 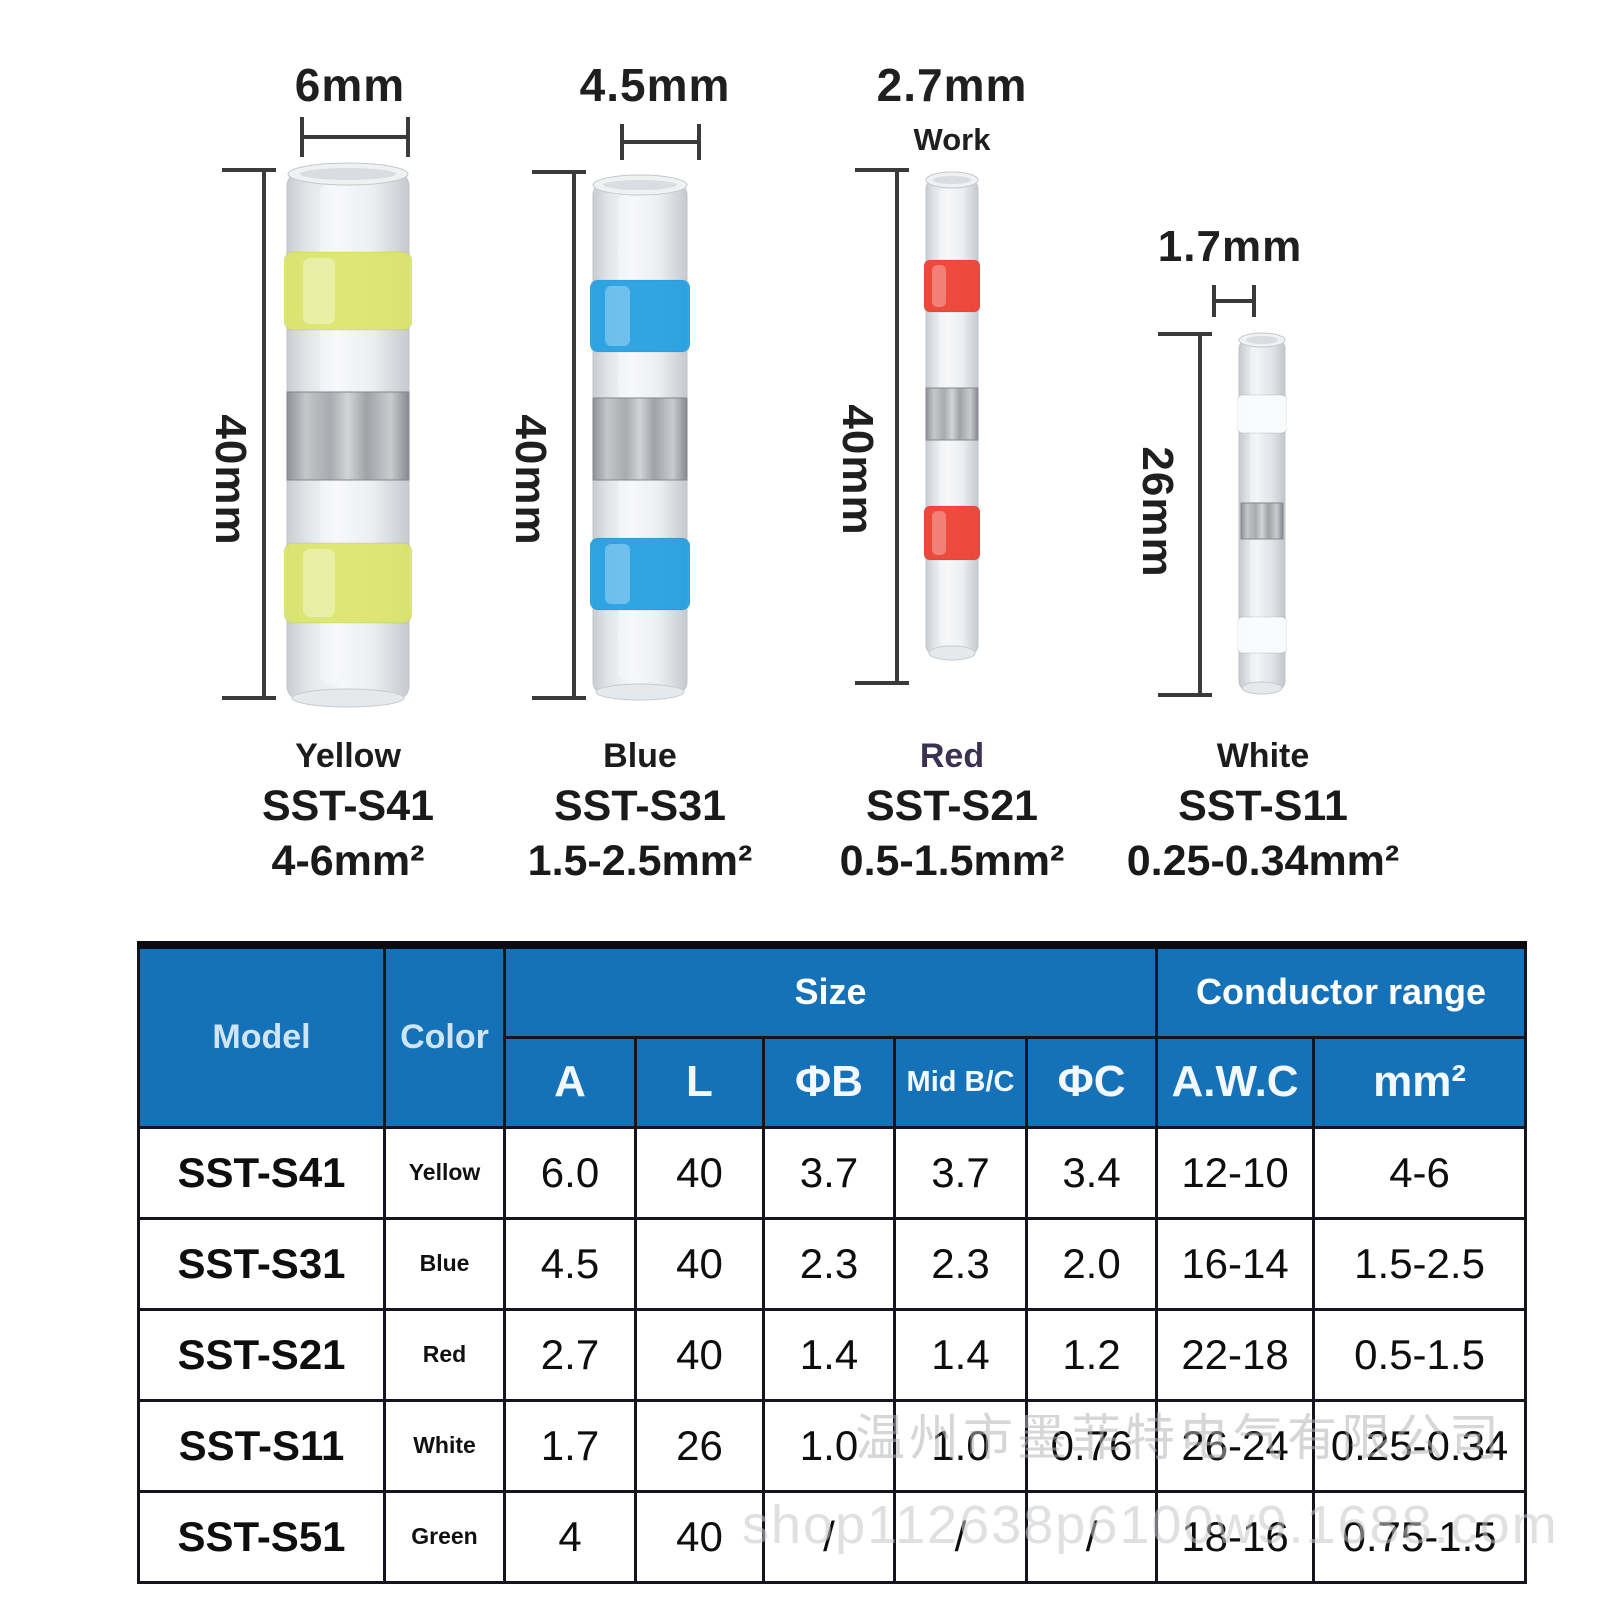 I want to click on height-dimension-label-yellow: 40mm, so click(x=230, y=480).